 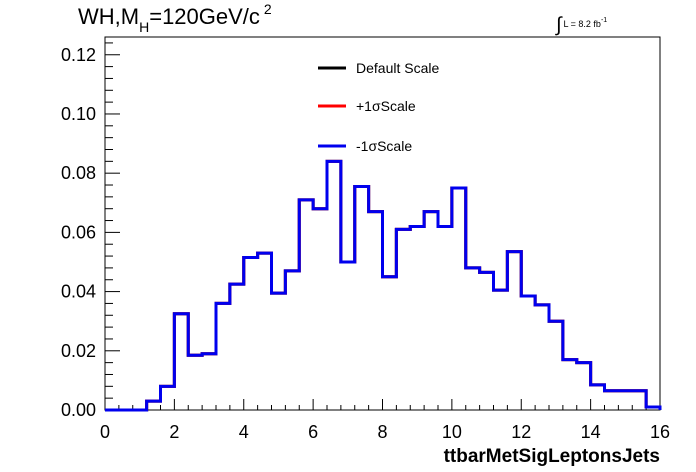 What do you see at coordinates (521, 432) in the screenshot?
I see `x-tick-label: 12` at bounding box center [521, 432].